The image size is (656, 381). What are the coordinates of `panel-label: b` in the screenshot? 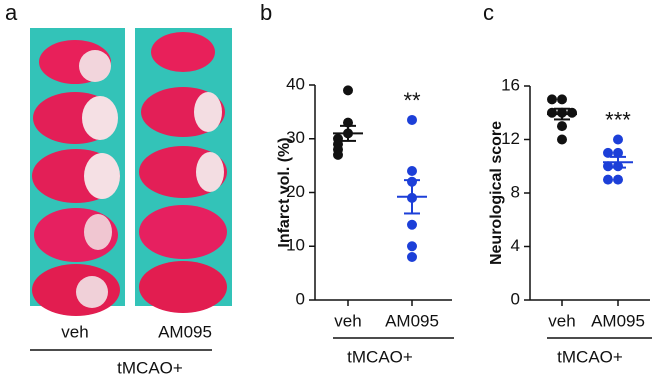 It's located at (266, 12).